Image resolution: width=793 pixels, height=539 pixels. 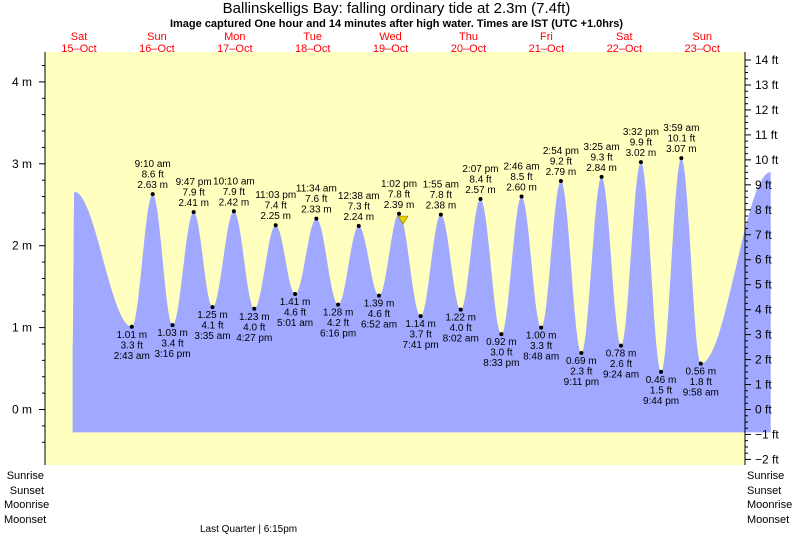 What do you see at coordinates (480, 169) in the screenshot?
I see `high-tide-label: 2:07 pm` at bounding box center [480, 169].